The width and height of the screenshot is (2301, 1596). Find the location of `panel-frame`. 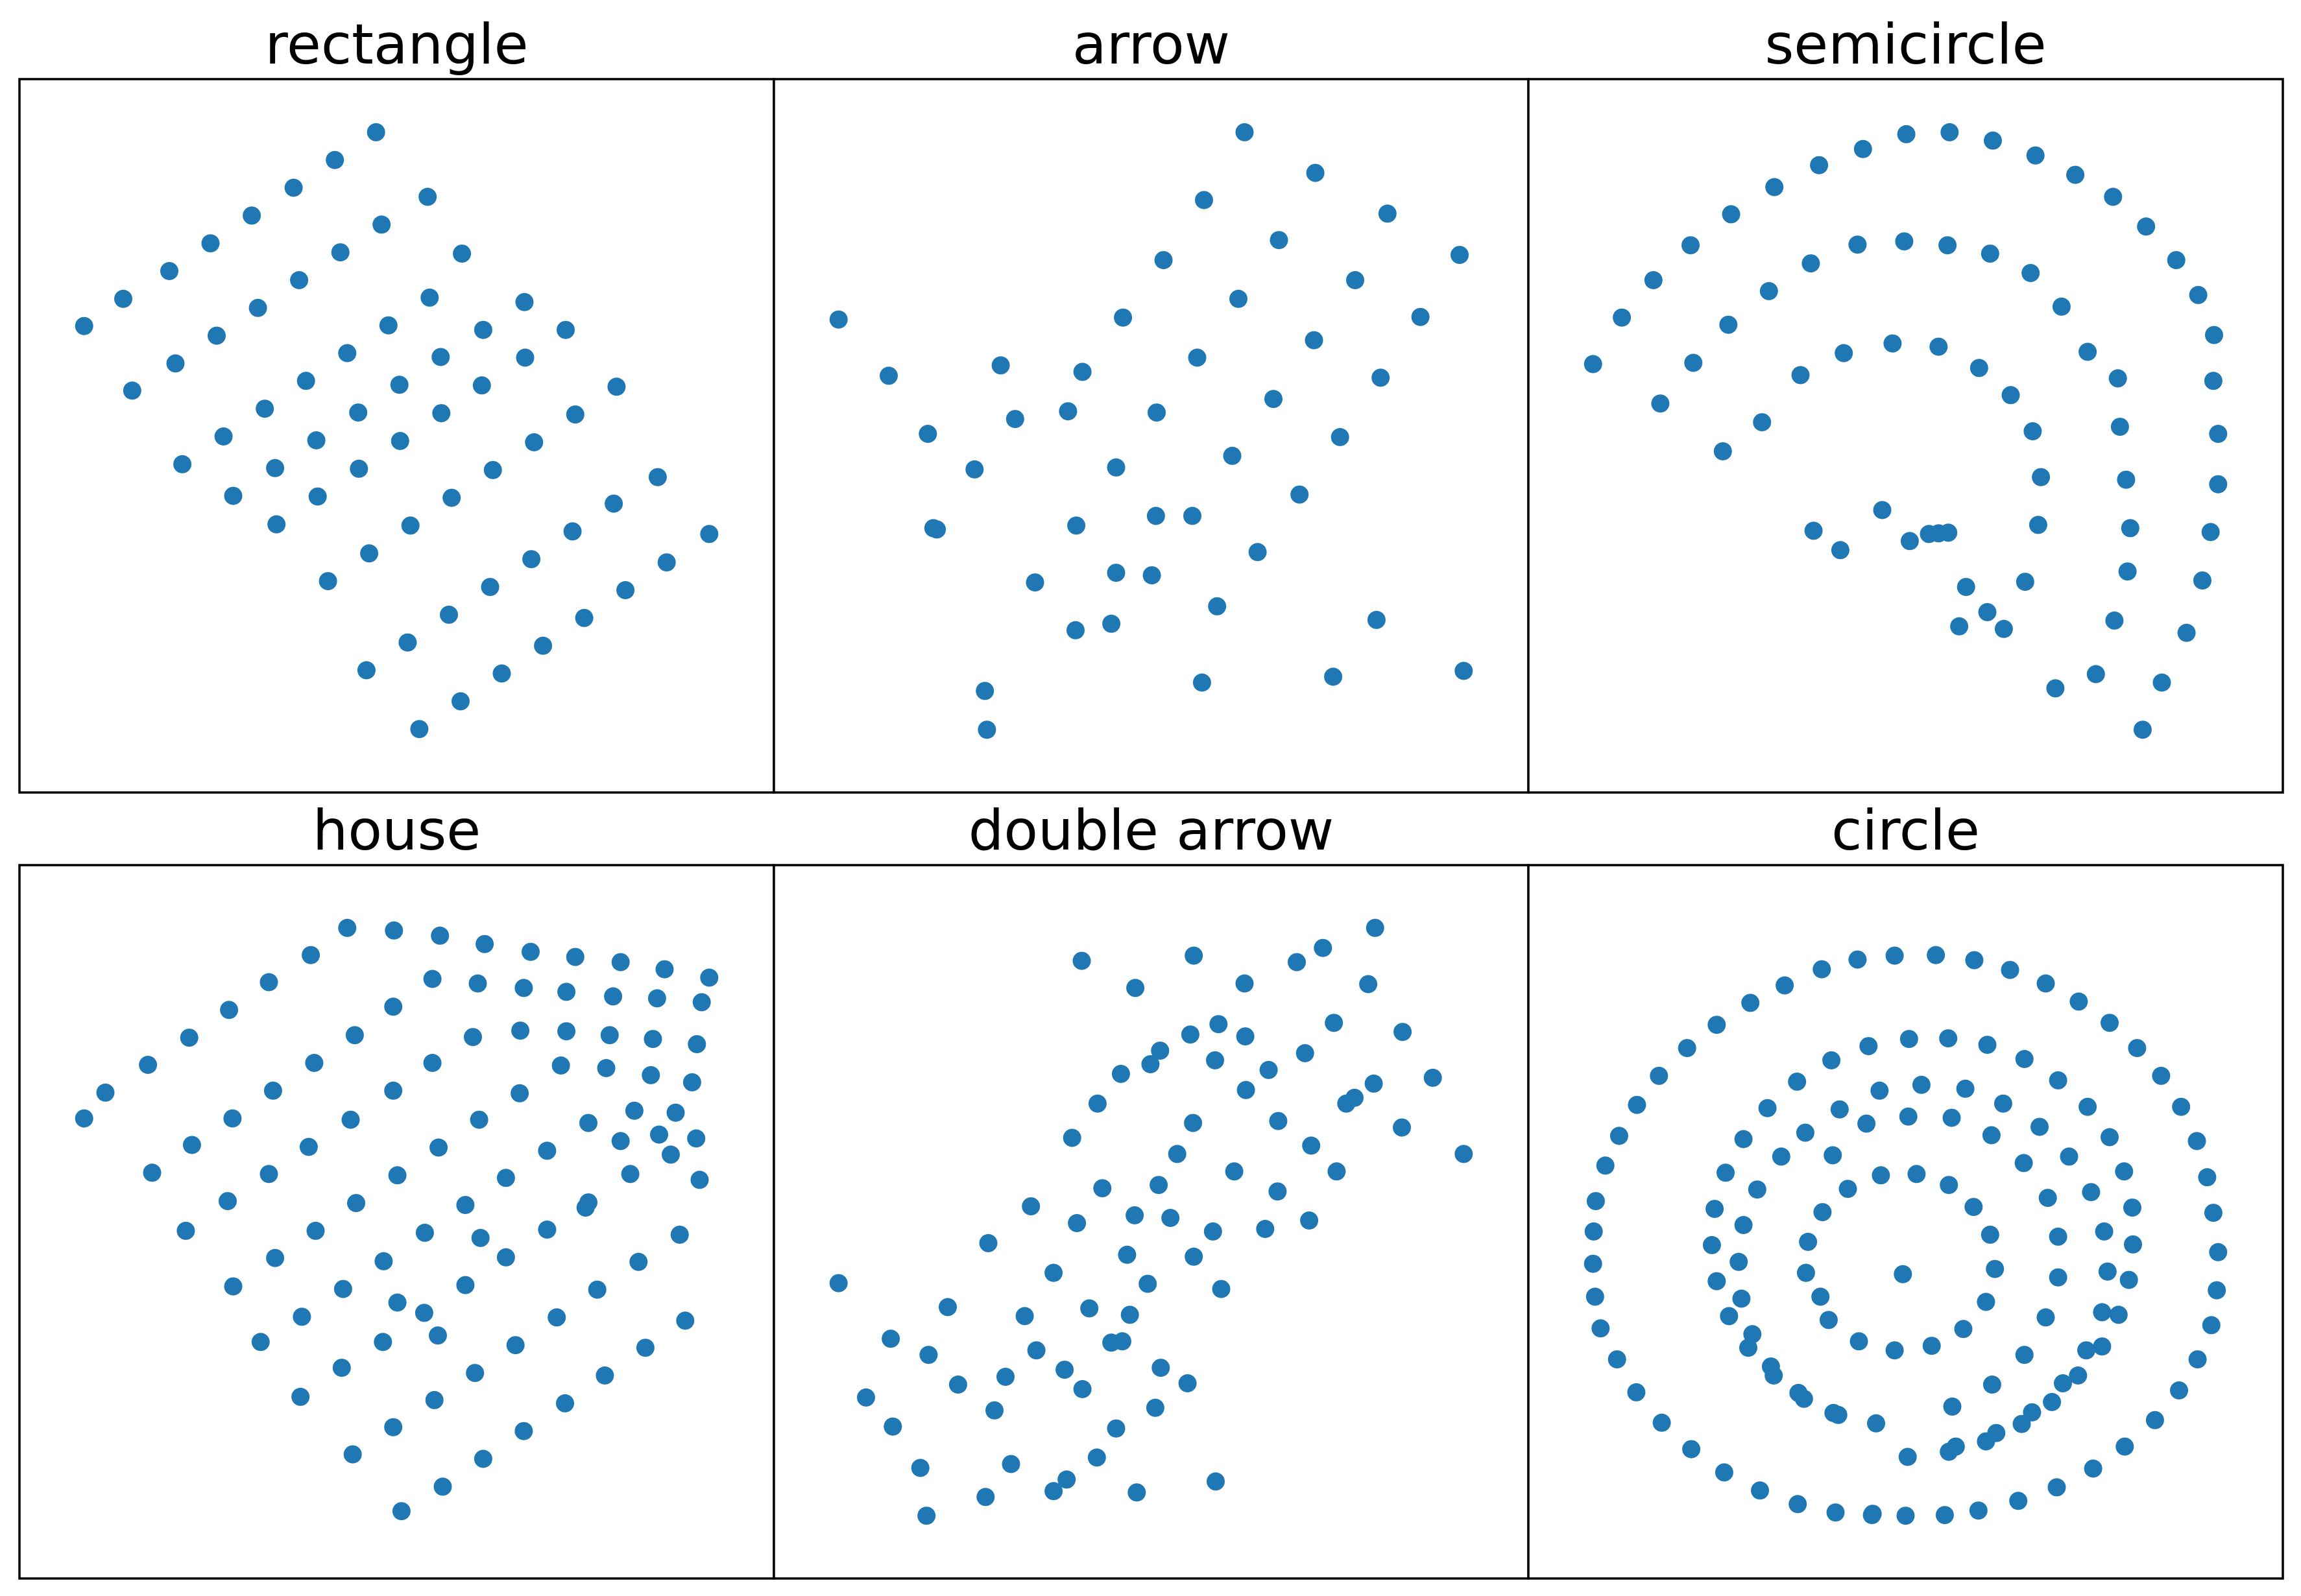

panel-frame is located at coordinates (1905, 436).